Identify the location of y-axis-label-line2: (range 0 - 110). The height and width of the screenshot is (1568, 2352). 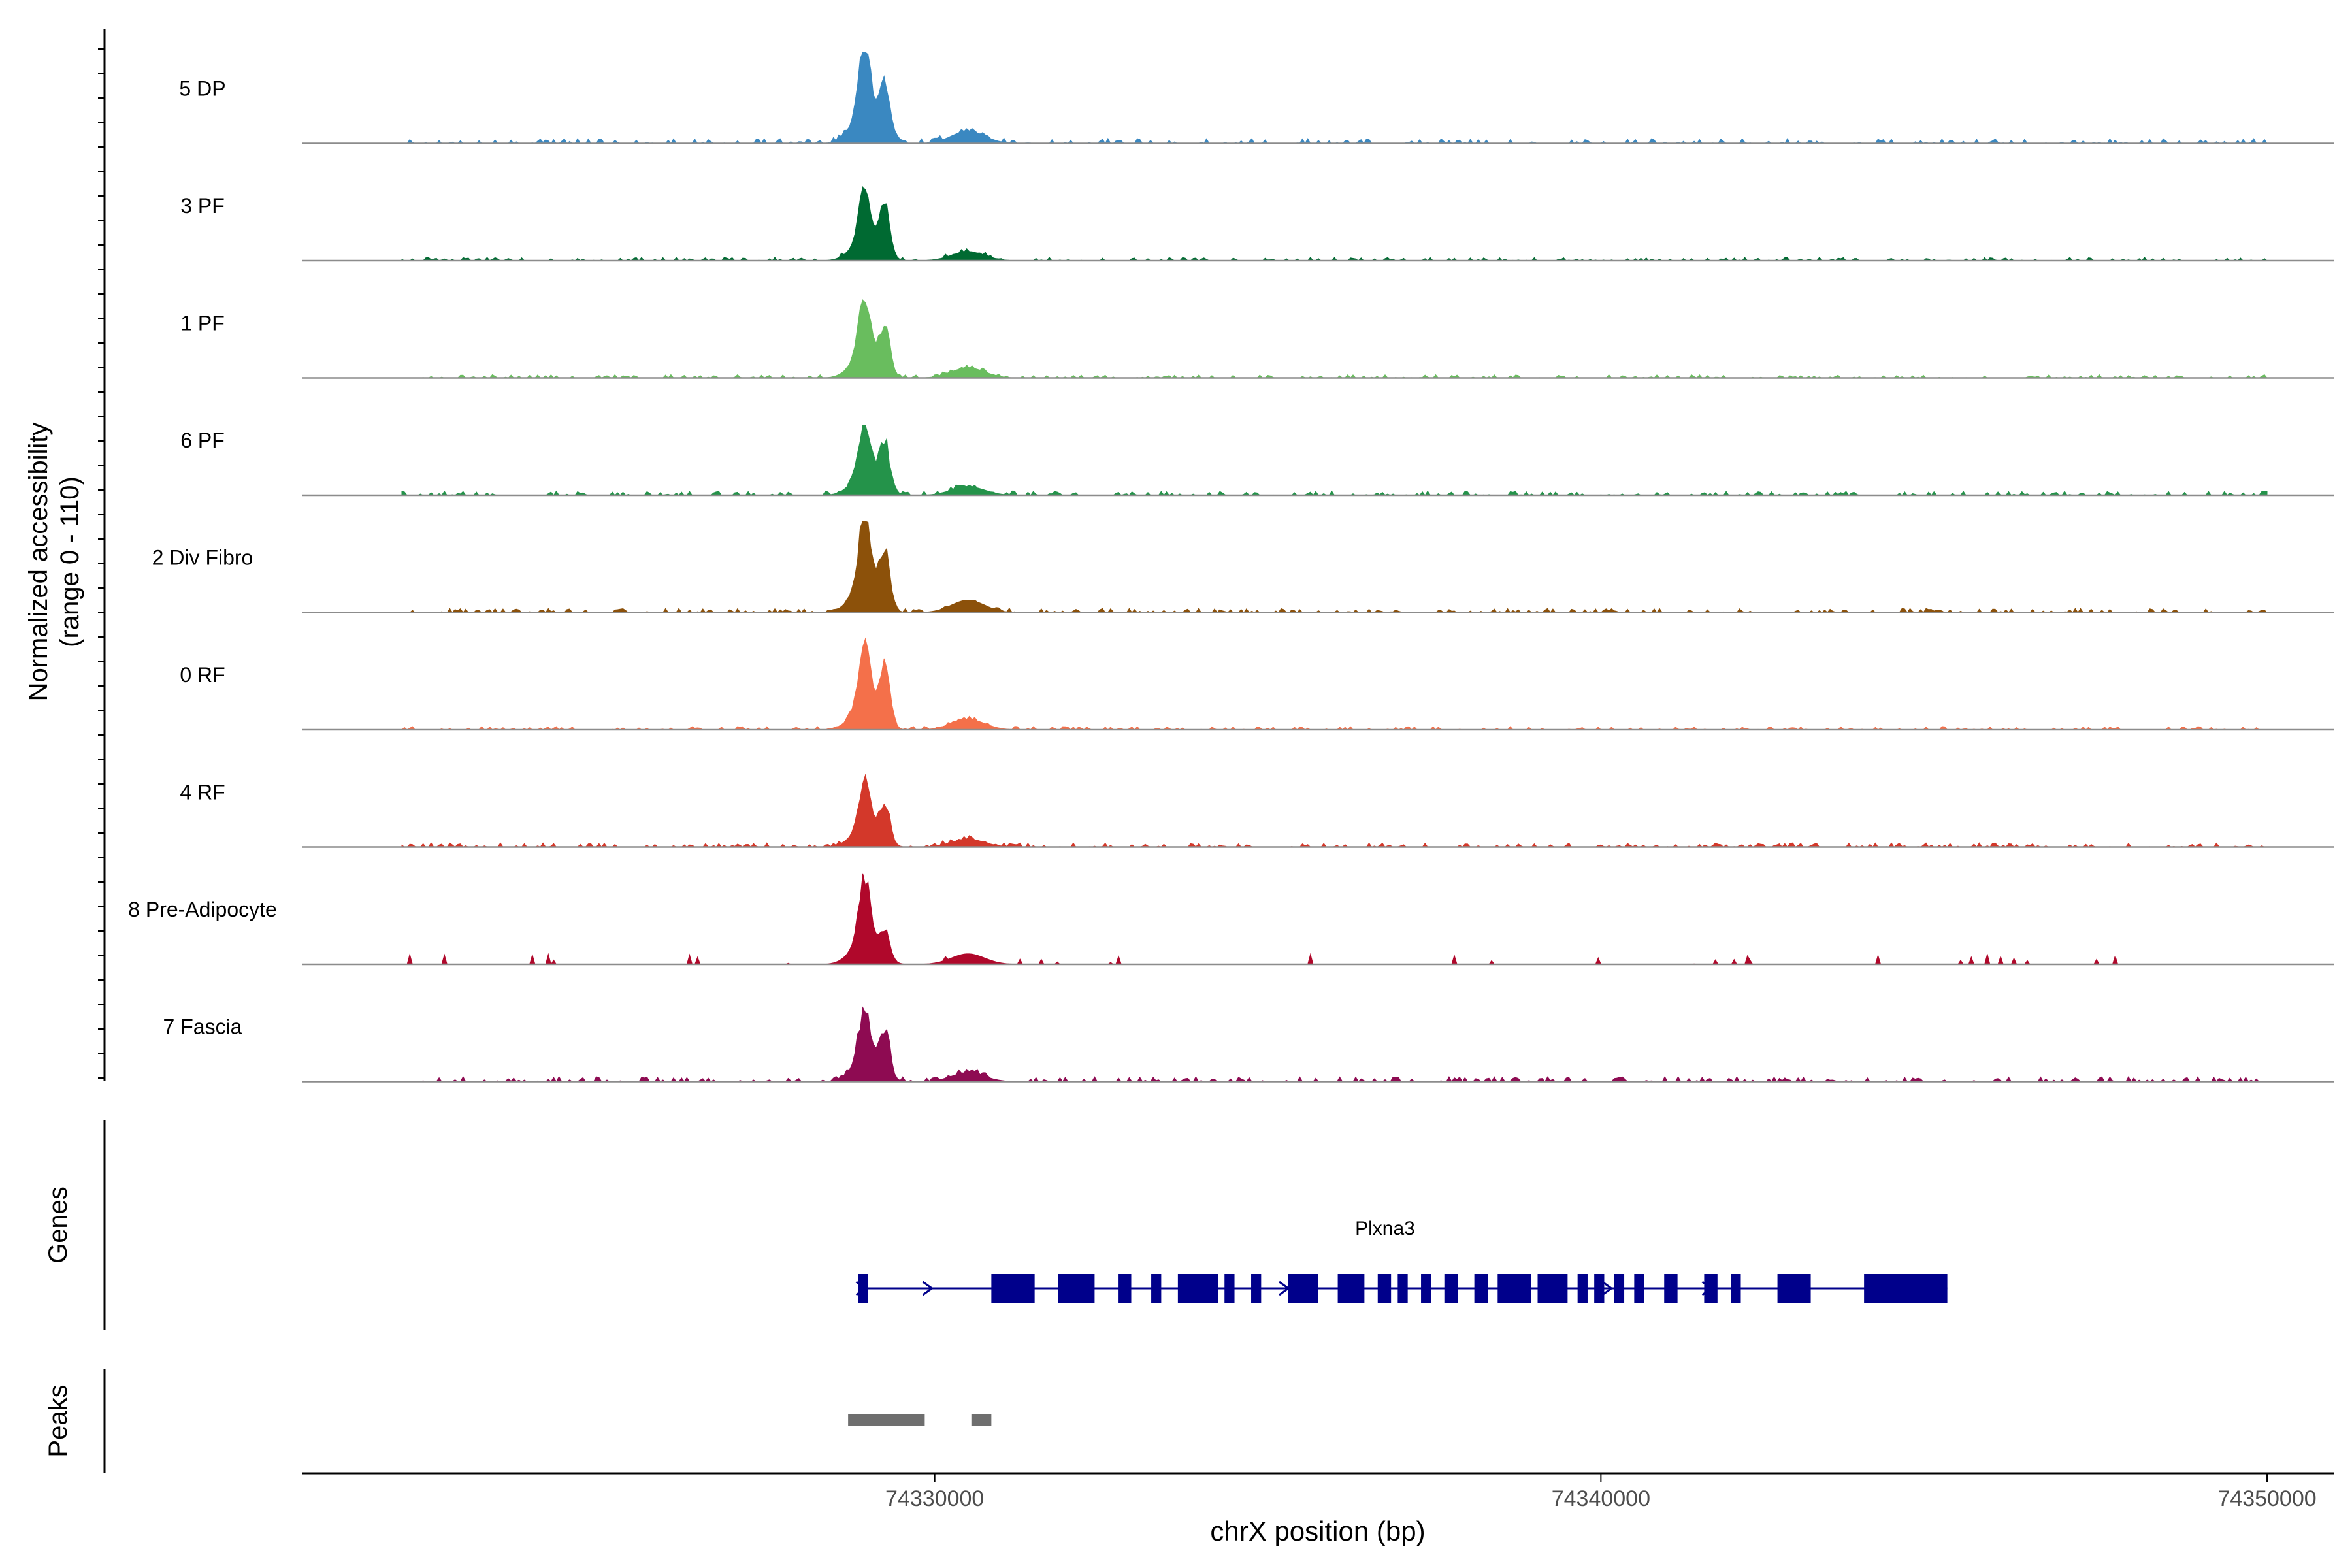
(70, 561).